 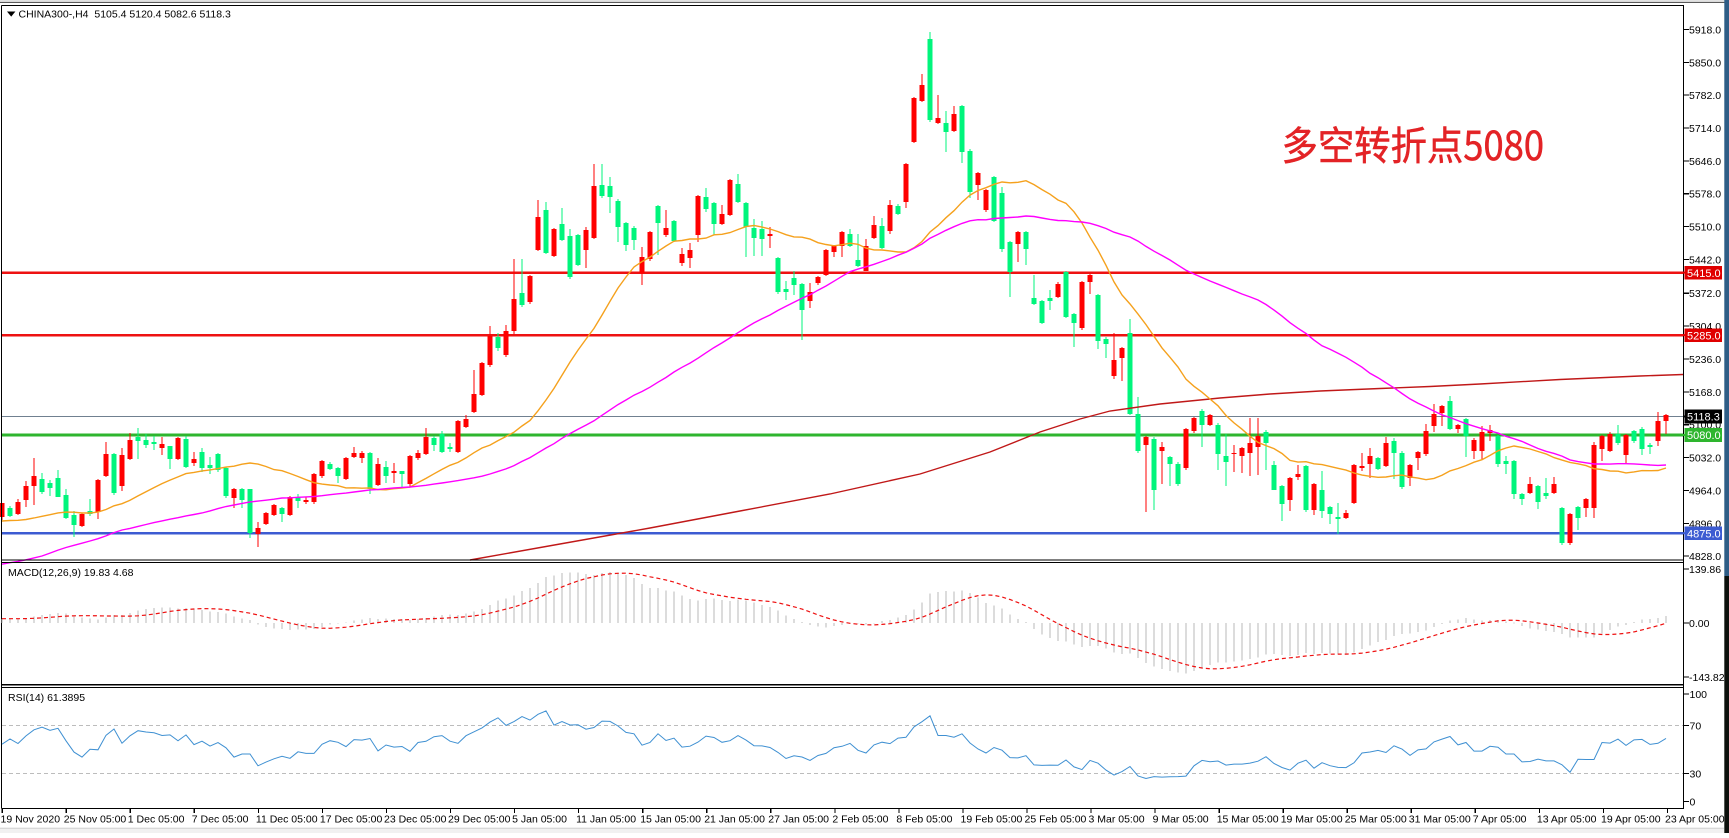 What do you see at coordinates (1704, 274) in the screenshot?
I see `svg-text: 5415.0` at bounding box center [1704, 274].